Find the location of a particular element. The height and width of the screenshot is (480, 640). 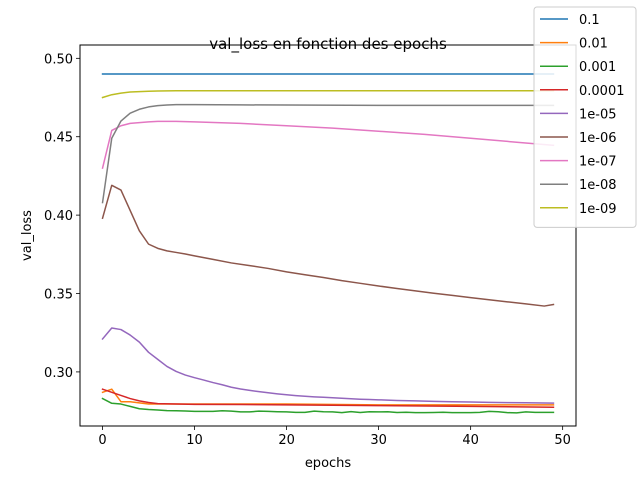

x-axis: 0 10 20 30 40 50 is located at coordinates (334, 437).